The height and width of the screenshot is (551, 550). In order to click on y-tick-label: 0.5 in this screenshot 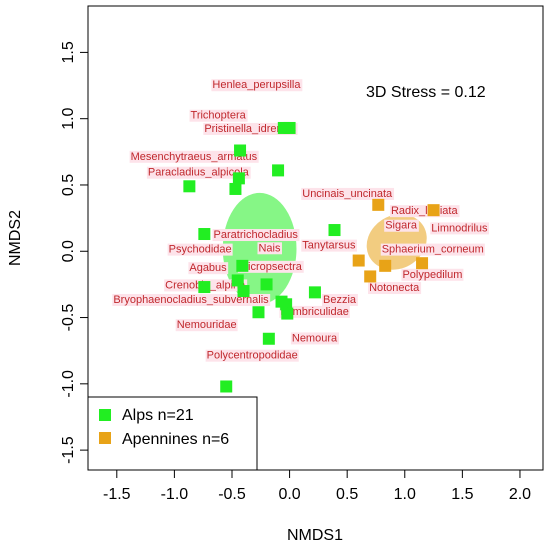, I will do `click(68, 185)`.